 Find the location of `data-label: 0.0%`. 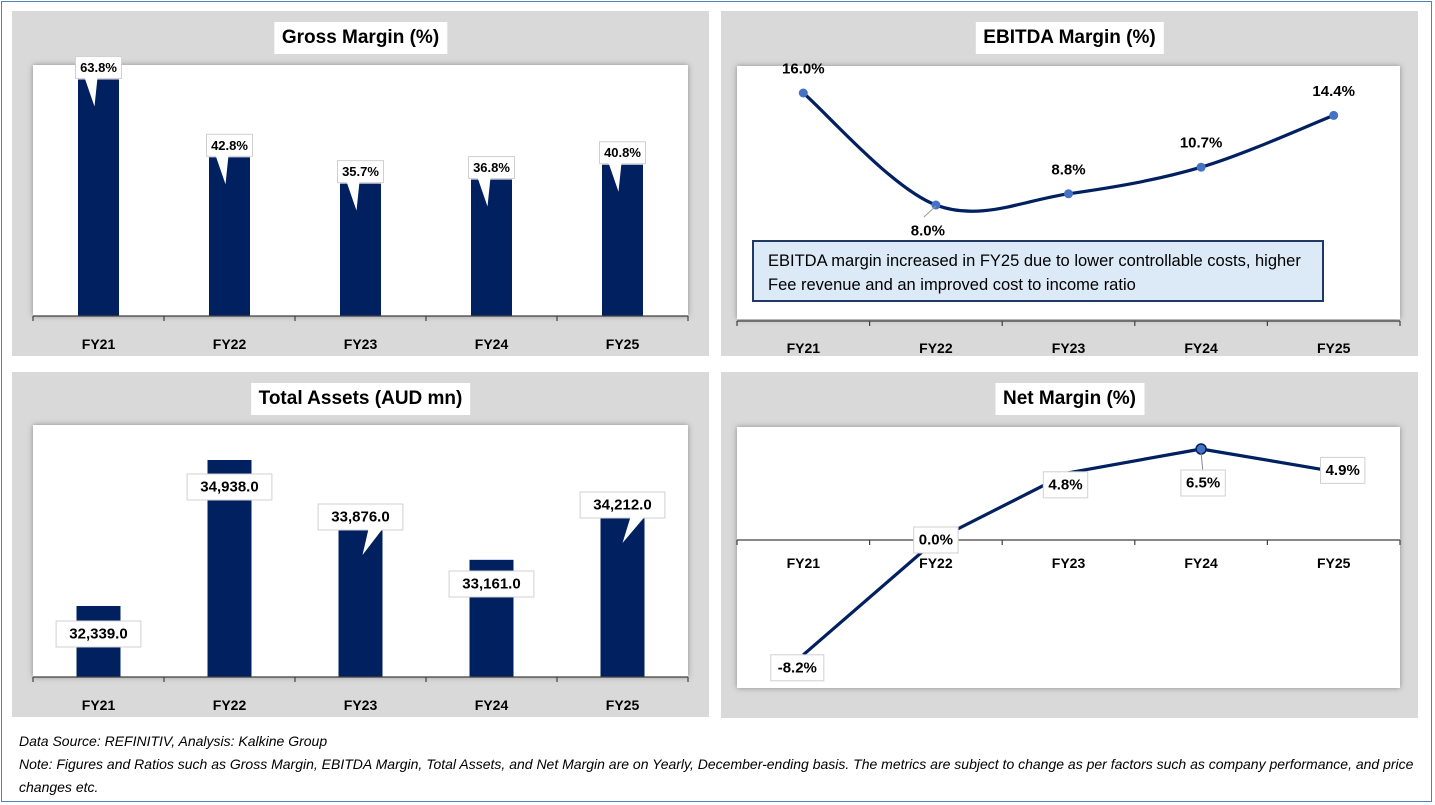

data-label: 0.0% is located at coordinates (936, 540).